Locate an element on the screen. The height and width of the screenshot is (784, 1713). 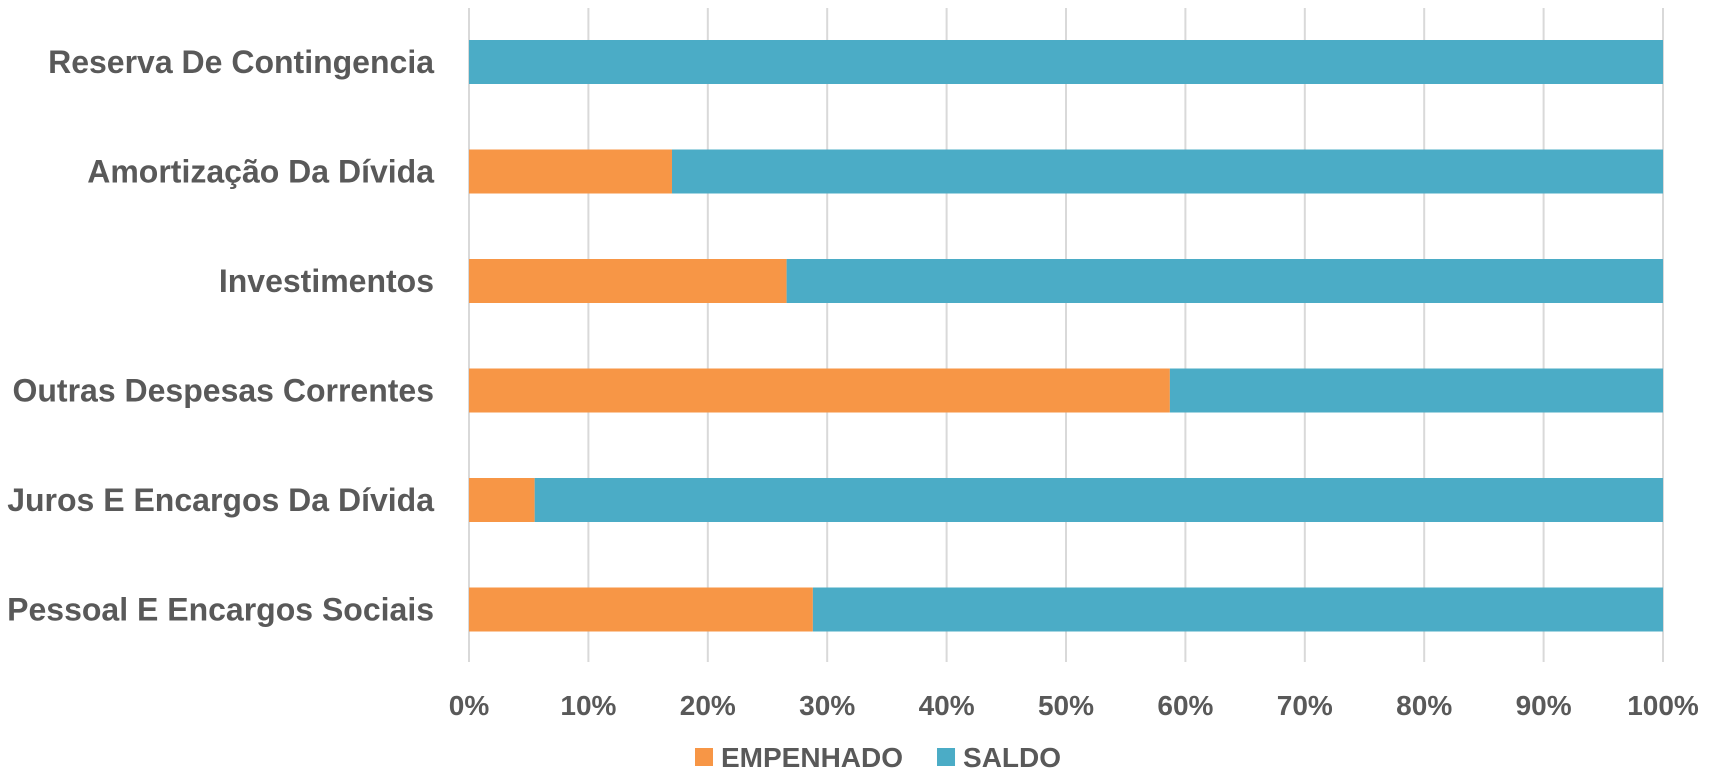
legend-label: SALDO is located at coordinates (1012, 757).